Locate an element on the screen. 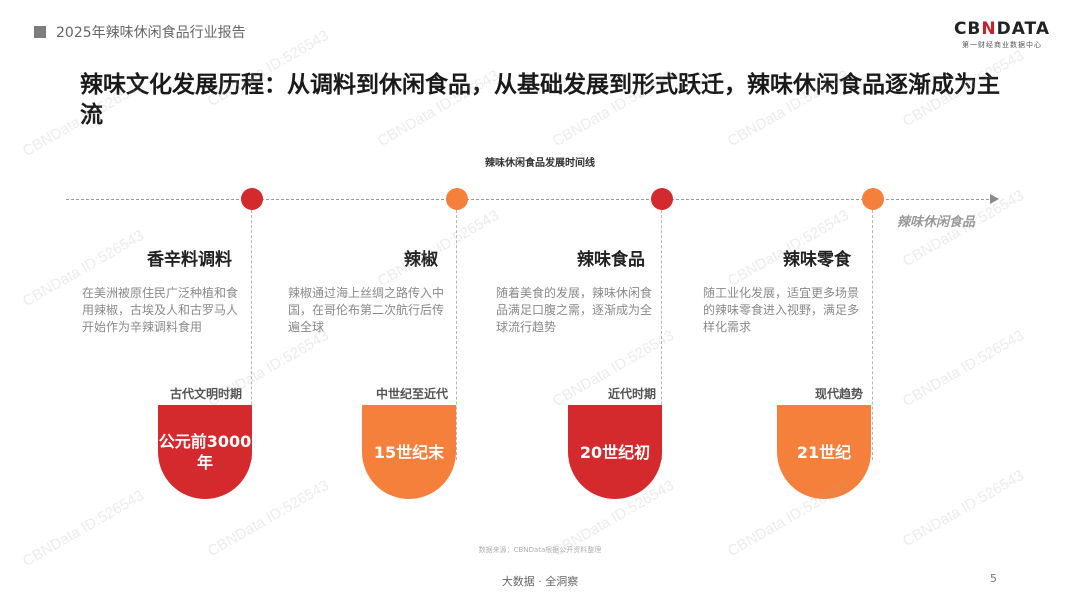  event-date-badge: 15世纪末 is located at coordinates (409, 452).